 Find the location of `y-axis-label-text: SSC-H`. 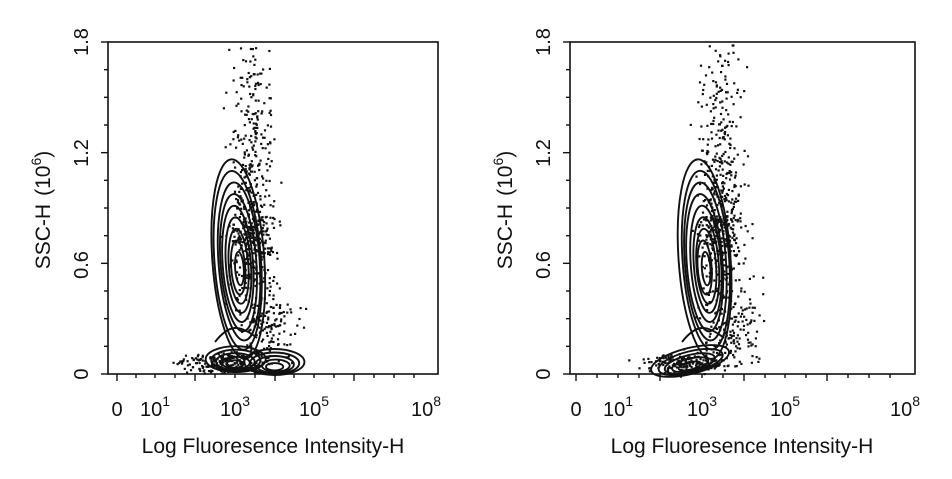

y-axis-label-text: SSC-H is located at coordinates (505, 236).